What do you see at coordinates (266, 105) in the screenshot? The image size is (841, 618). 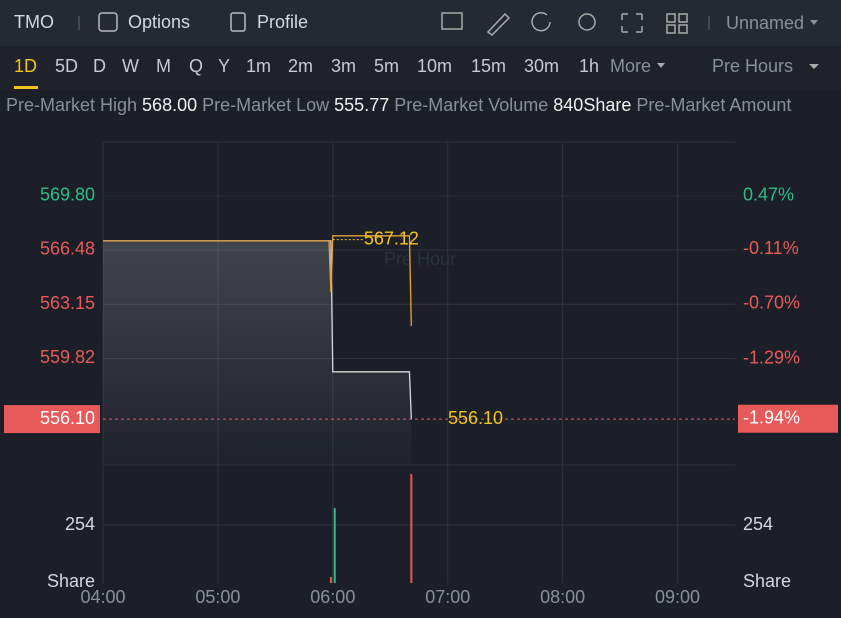 I see `stat-label: Pre-Market Low` at bounding box center [266, 105].